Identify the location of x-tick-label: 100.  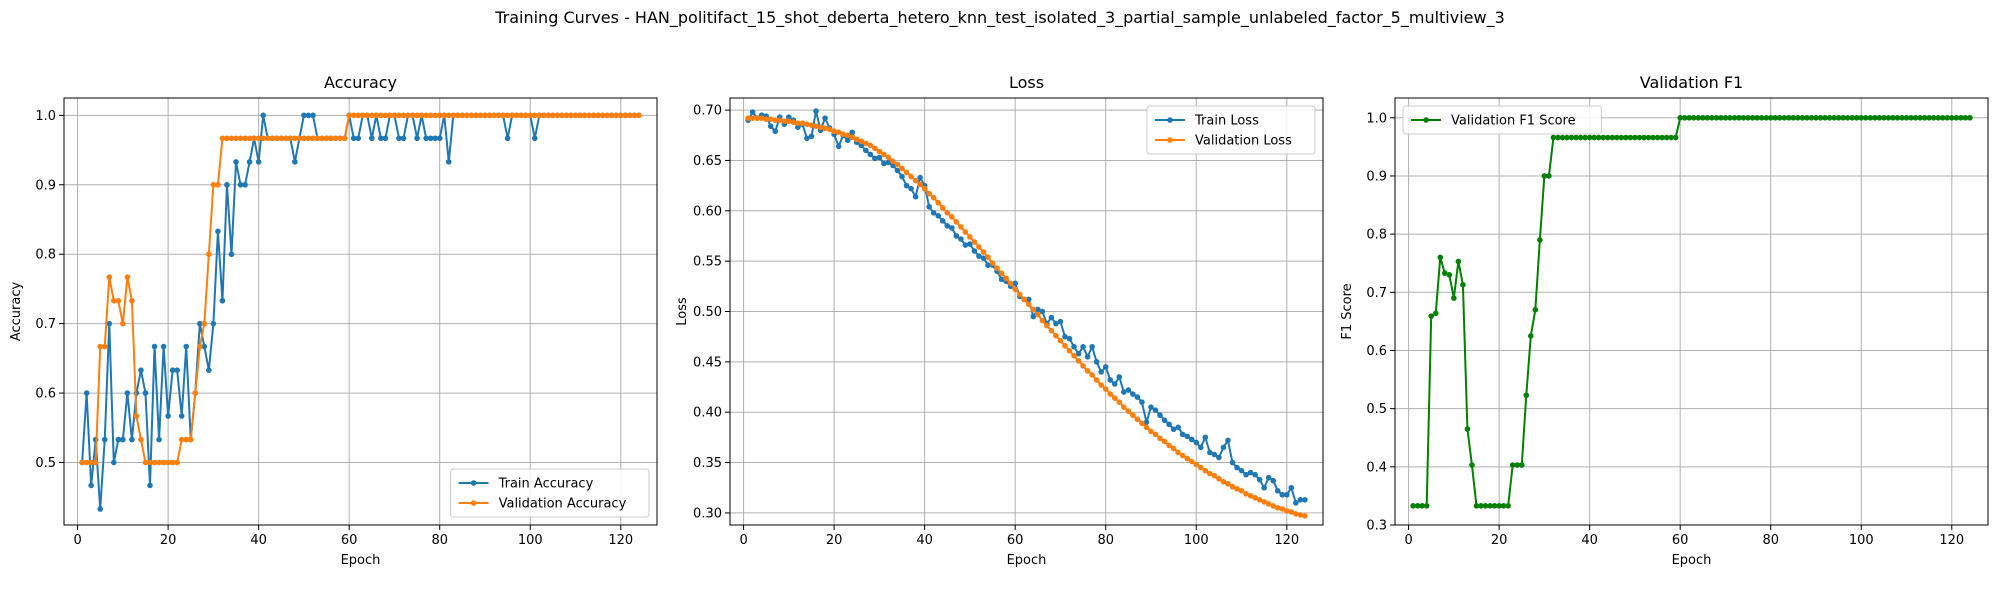
(530, 540).